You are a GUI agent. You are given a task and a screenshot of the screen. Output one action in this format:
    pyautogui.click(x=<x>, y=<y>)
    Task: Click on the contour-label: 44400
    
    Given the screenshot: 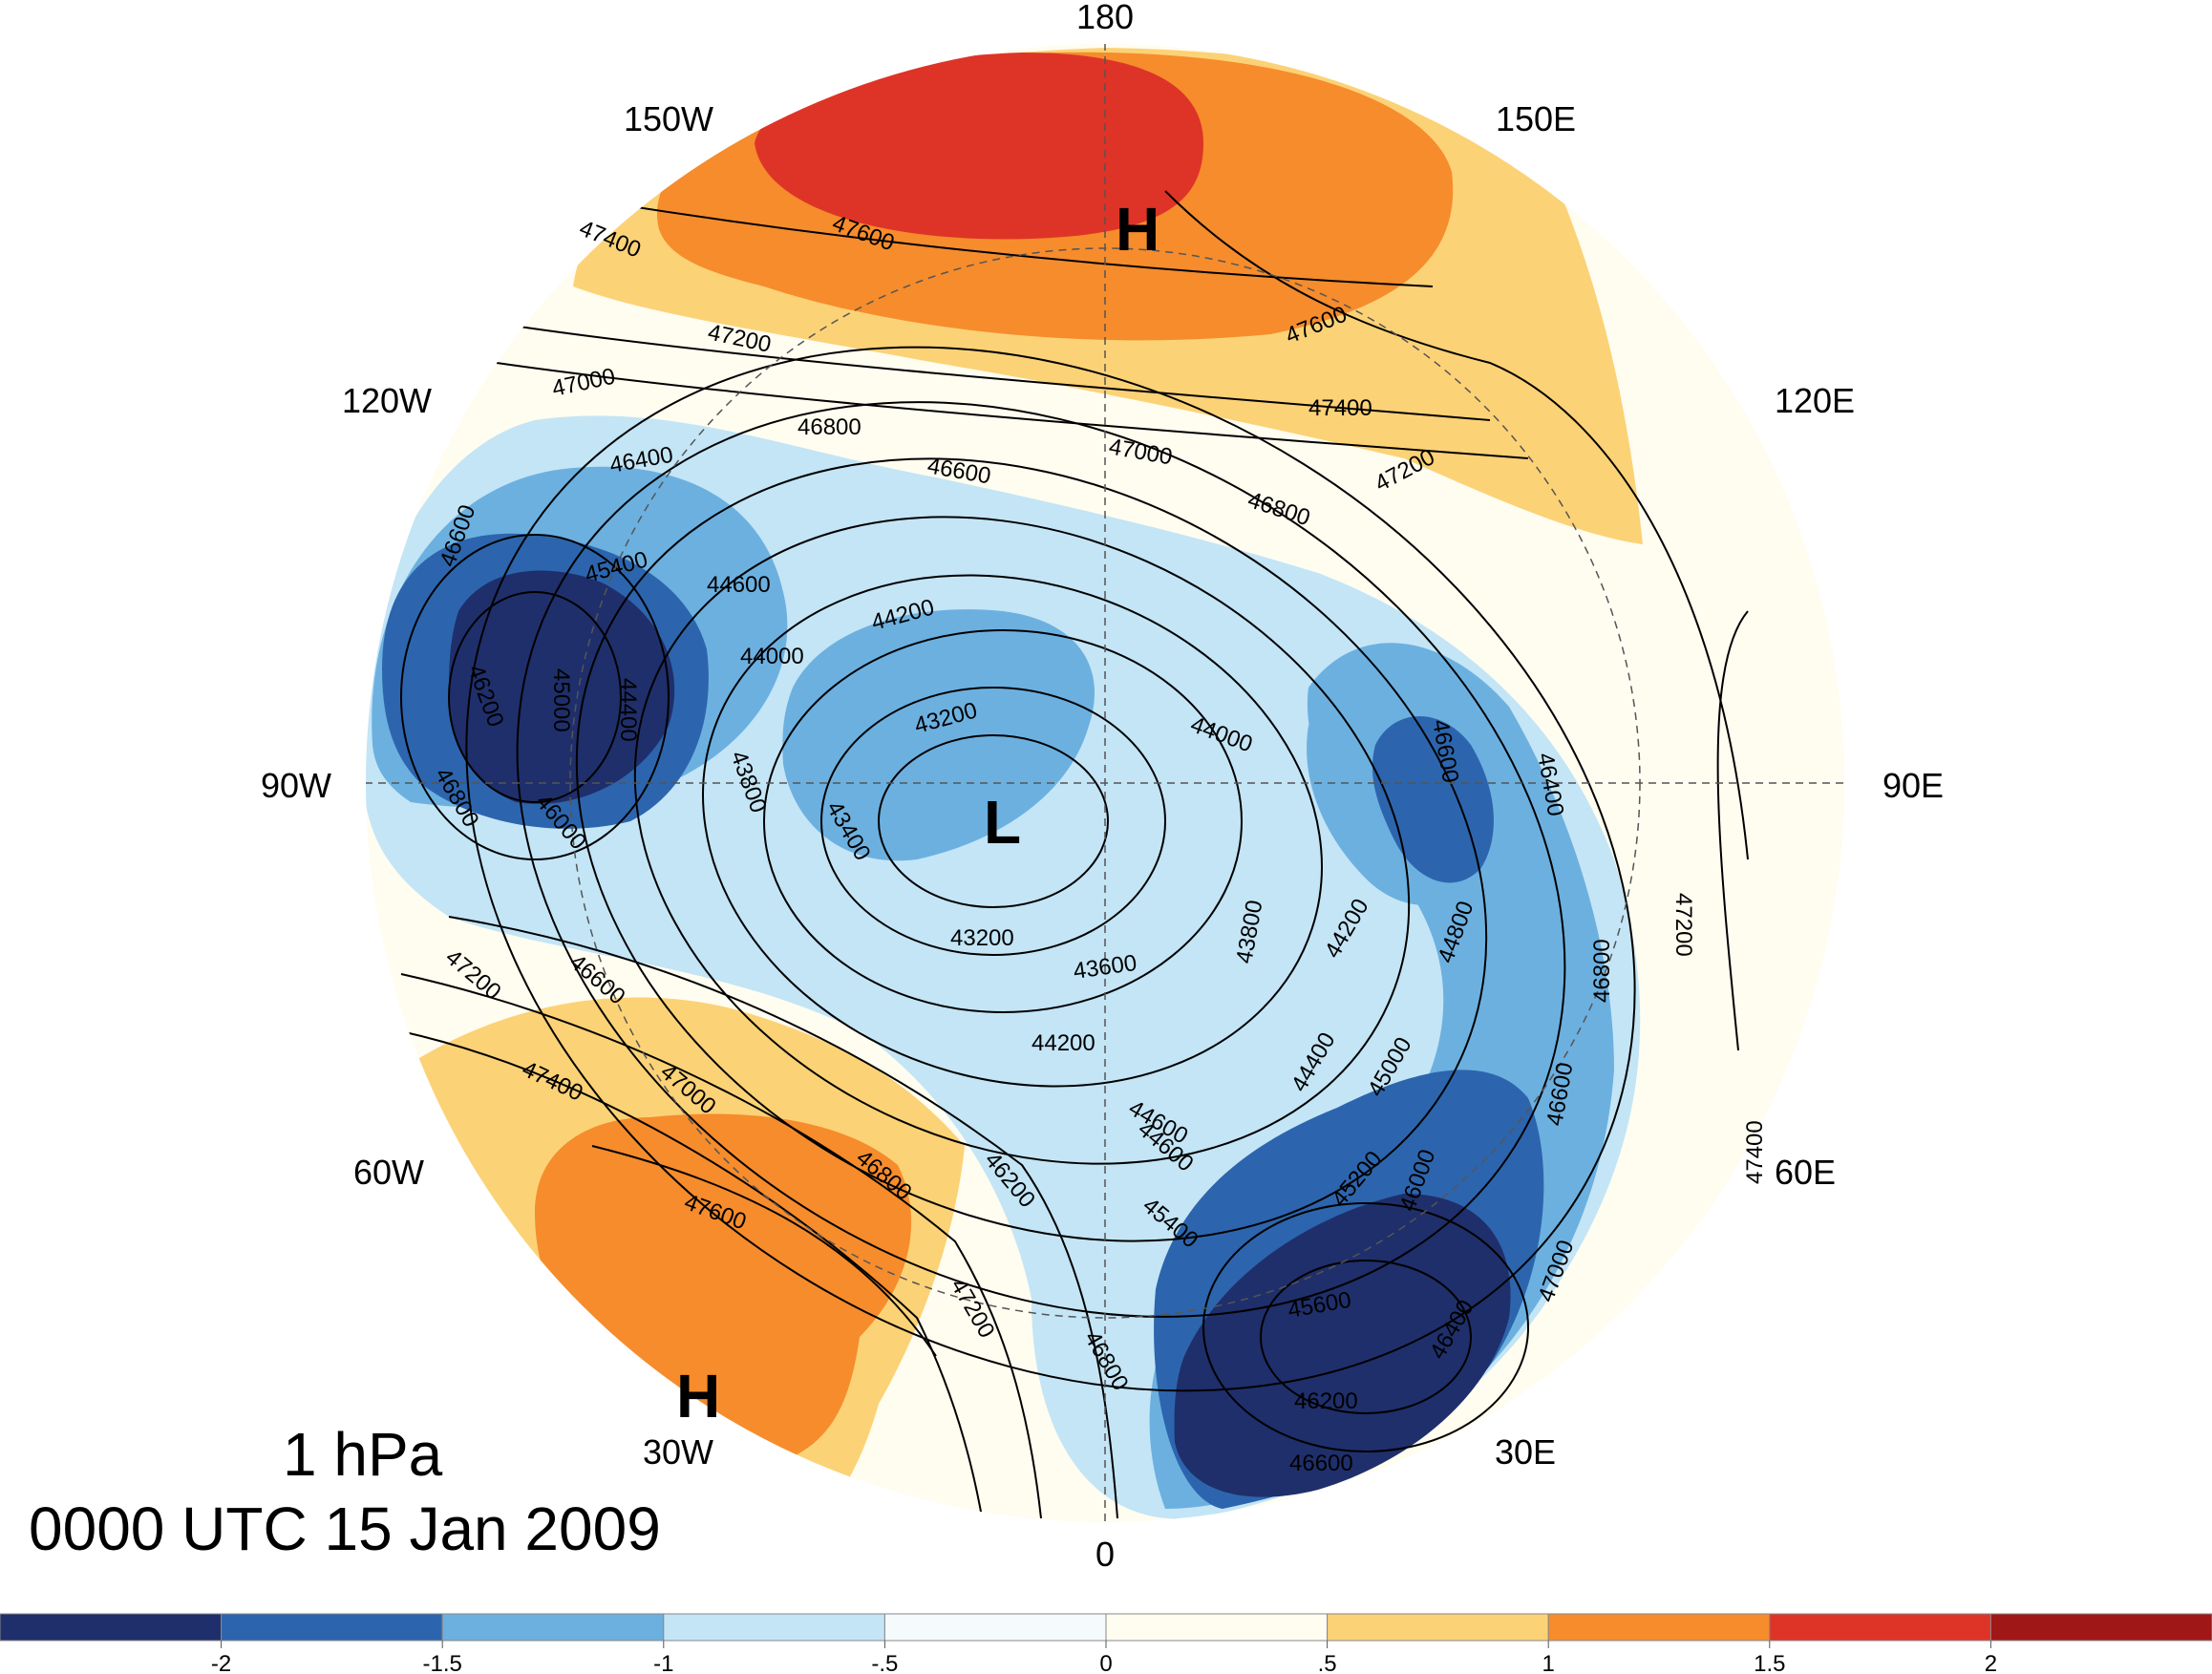 What is the action you would take?
    pyautogui.click(x=628, y=710)
    